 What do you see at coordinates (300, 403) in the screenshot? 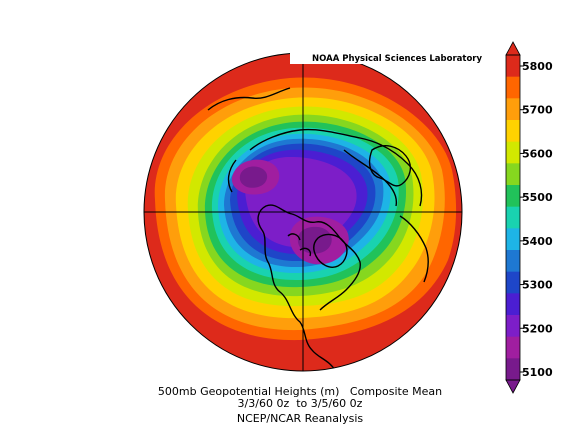
I see `figure-date-range: 3/3/60 0z to 3/5/60 0z` at bounding box center [300, 403].